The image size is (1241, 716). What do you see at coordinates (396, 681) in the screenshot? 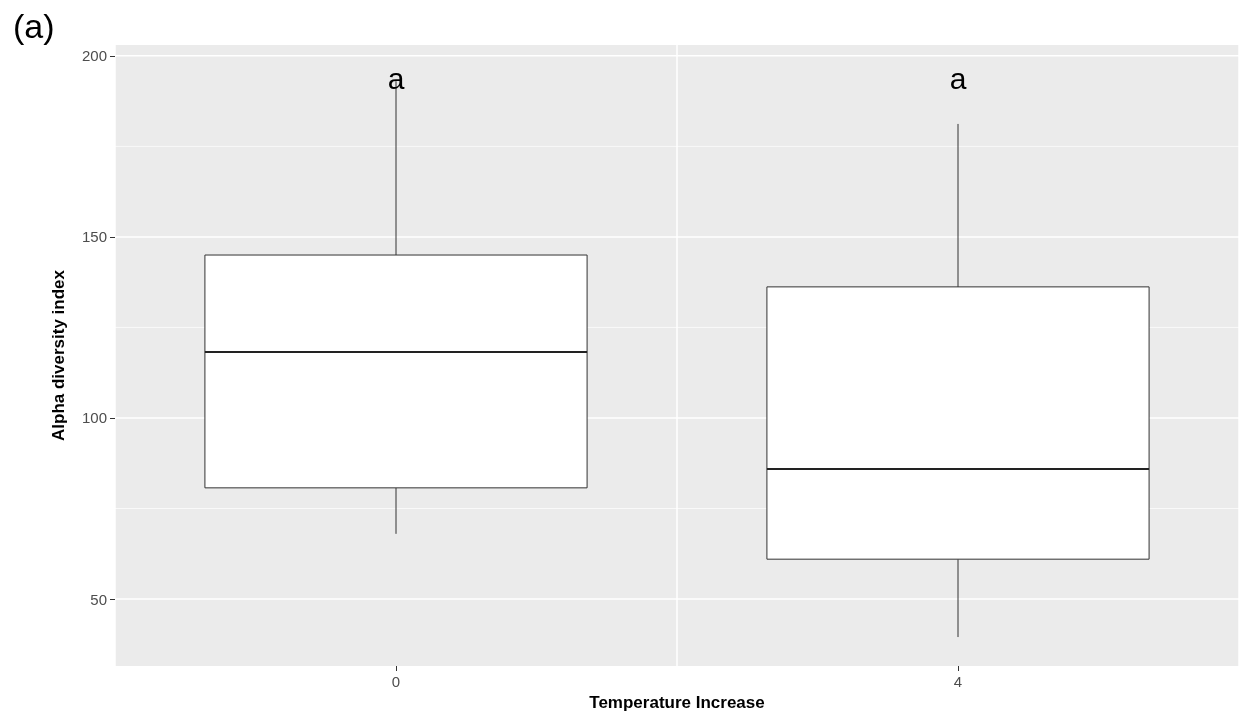
I see `x-tick-label: 0` at bounding box center [396, 681].